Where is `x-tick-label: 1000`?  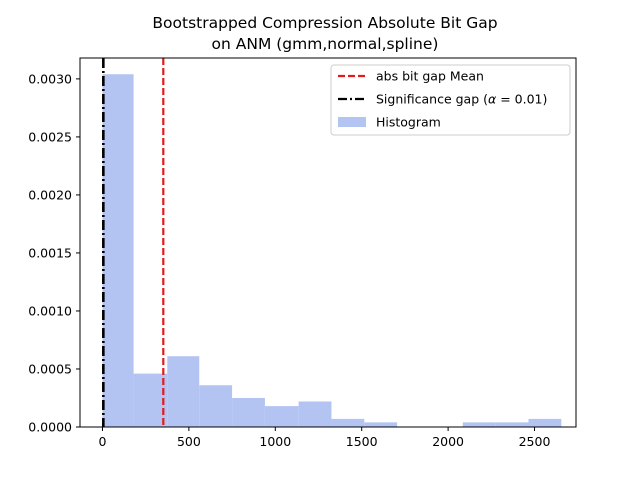 x-tick-label: 1000 is located at coordinates (275, 441).